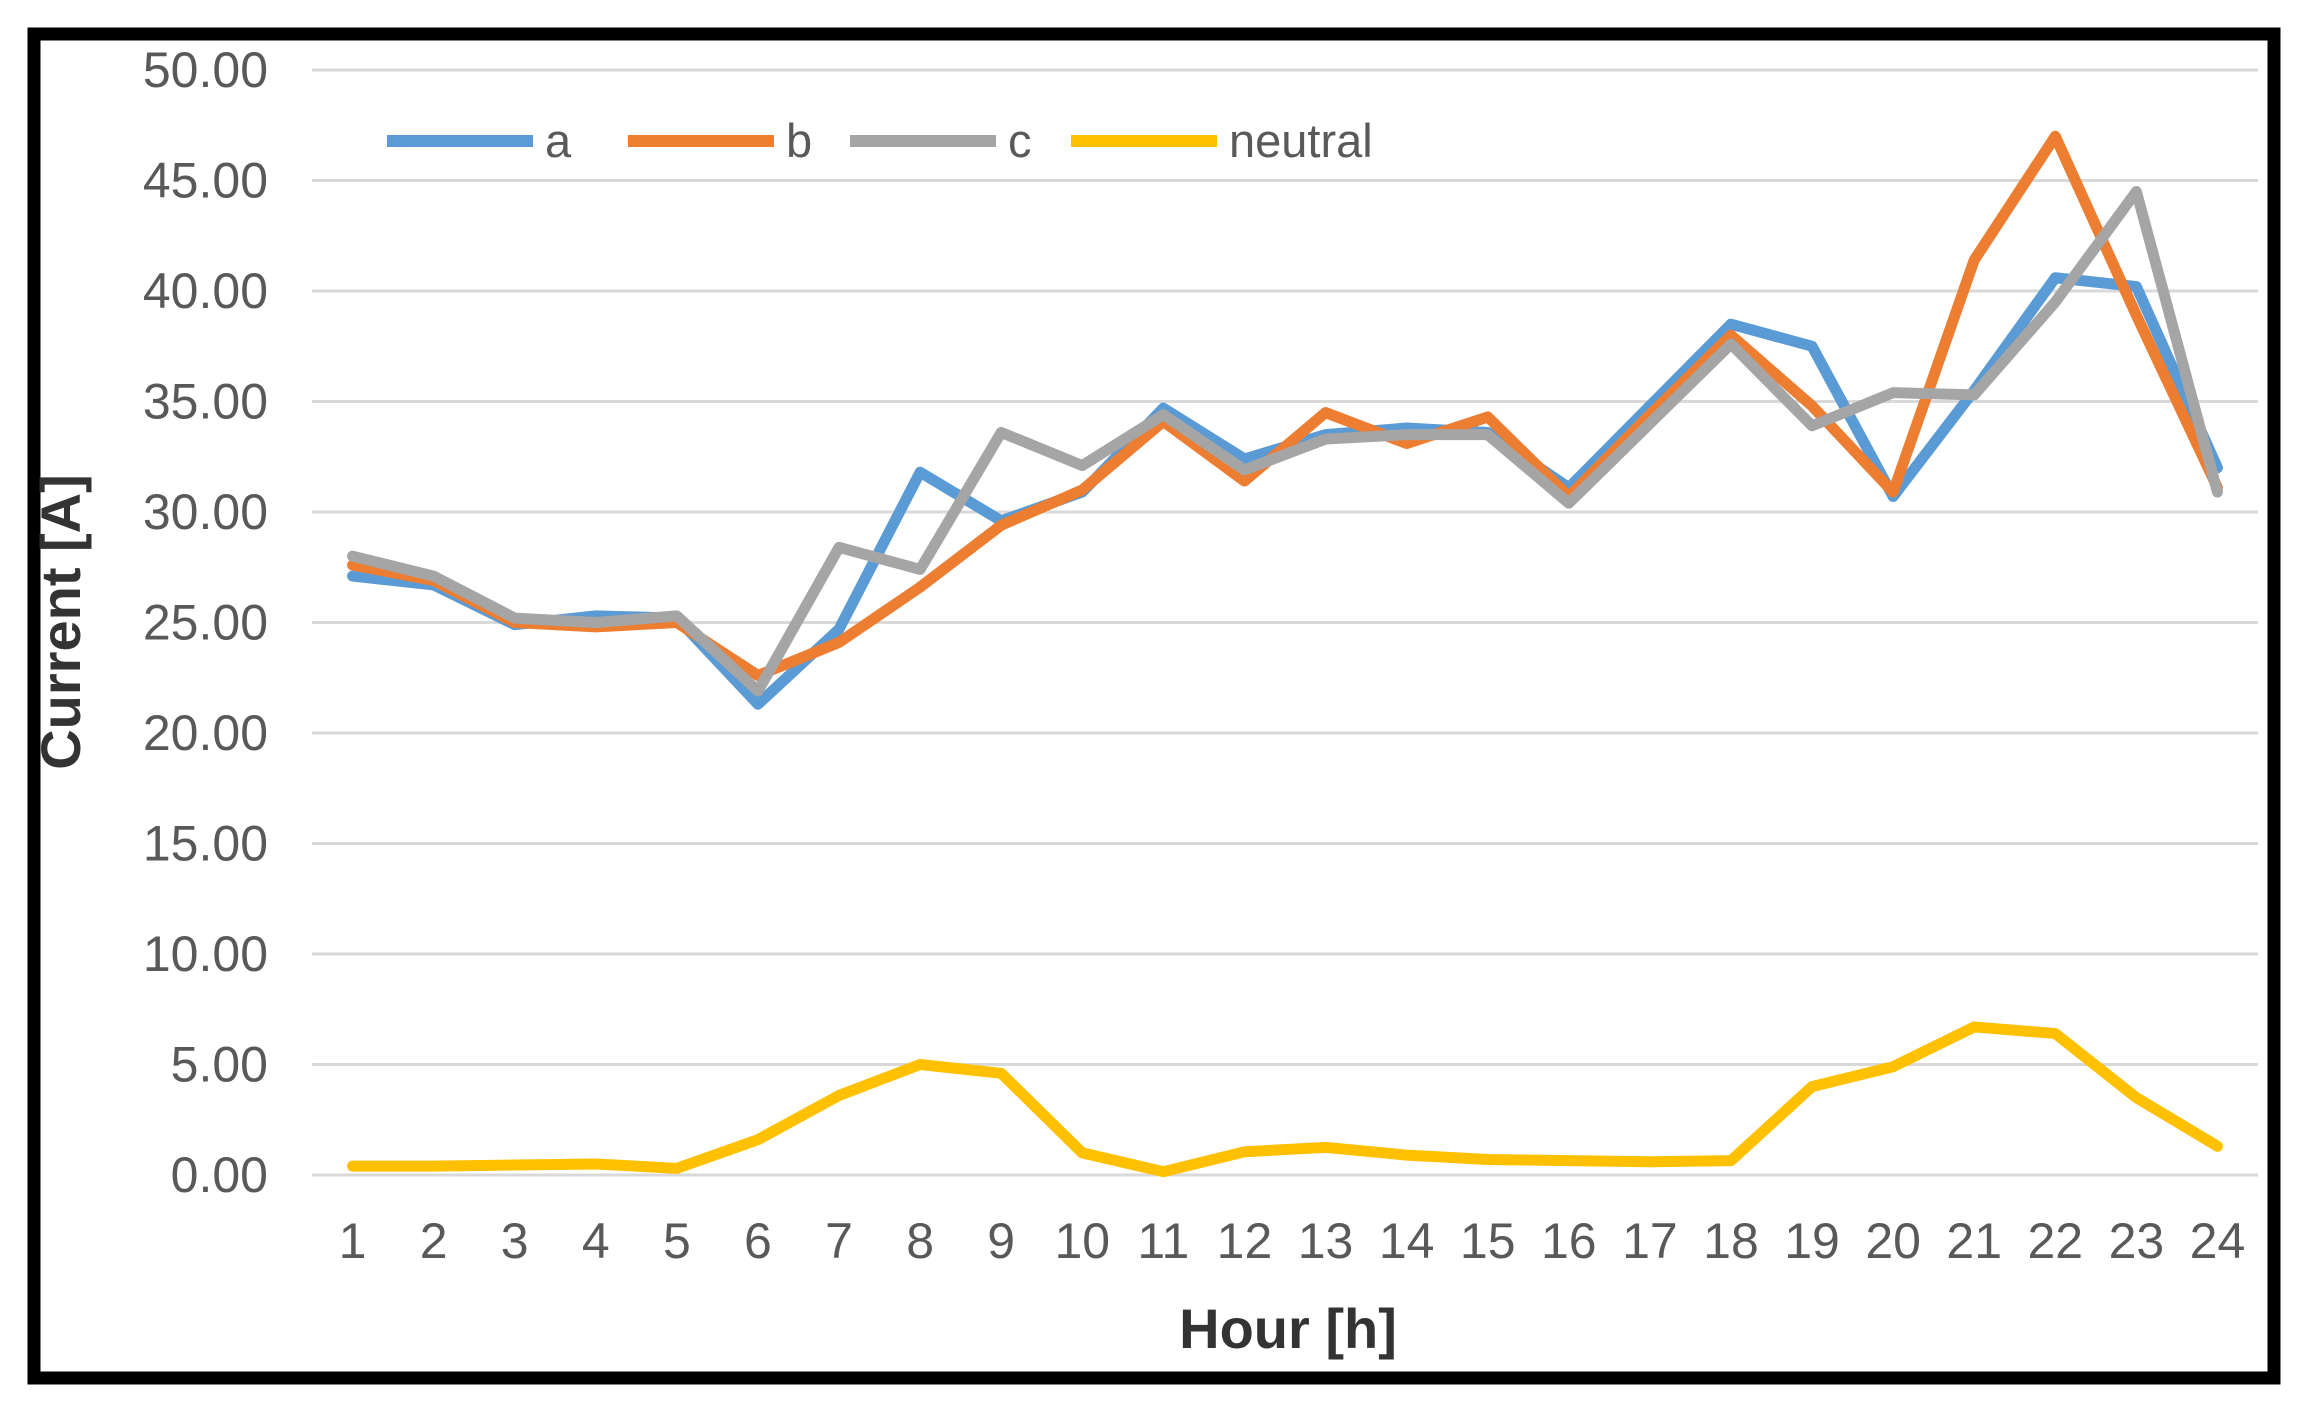  What do you see at coordinates (219, 1065) in the screenshot?
I see `y-tick-label: 5.00` at bounding box center [219, 1065].